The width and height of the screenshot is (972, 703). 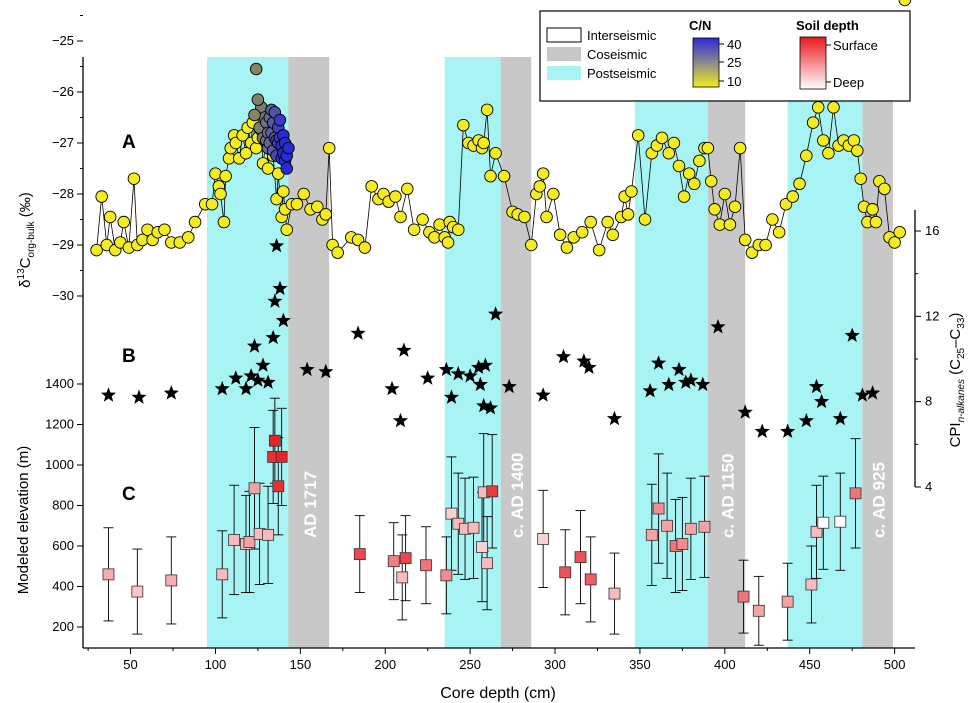 What do you see at coordinates (63, 626) in the screenshot?
I see `y-tick-label-c: 200` at bounding box center [63, 626].